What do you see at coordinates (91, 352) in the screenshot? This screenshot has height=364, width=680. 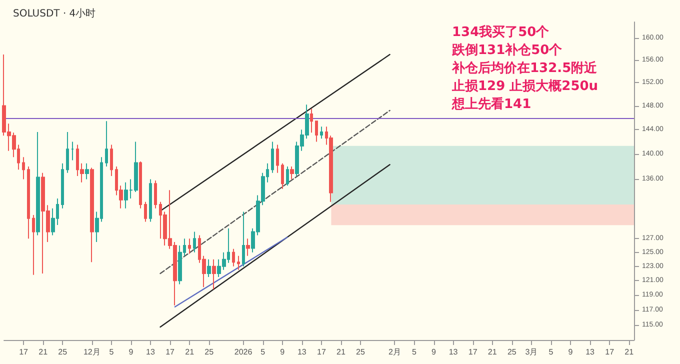 I see `x-tick-label: 12月` at bounding box center [91, 352].